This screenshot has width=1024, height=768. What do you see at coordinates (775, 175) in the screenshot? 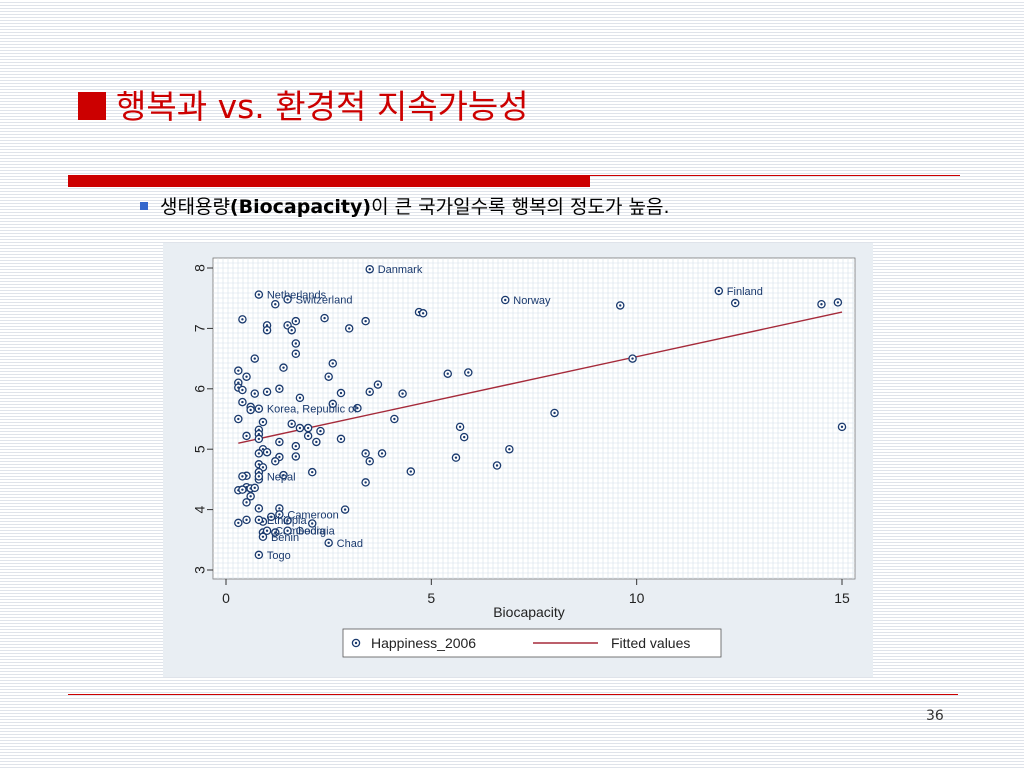
I see `title-underline-line` at bounding box center [775, 175].